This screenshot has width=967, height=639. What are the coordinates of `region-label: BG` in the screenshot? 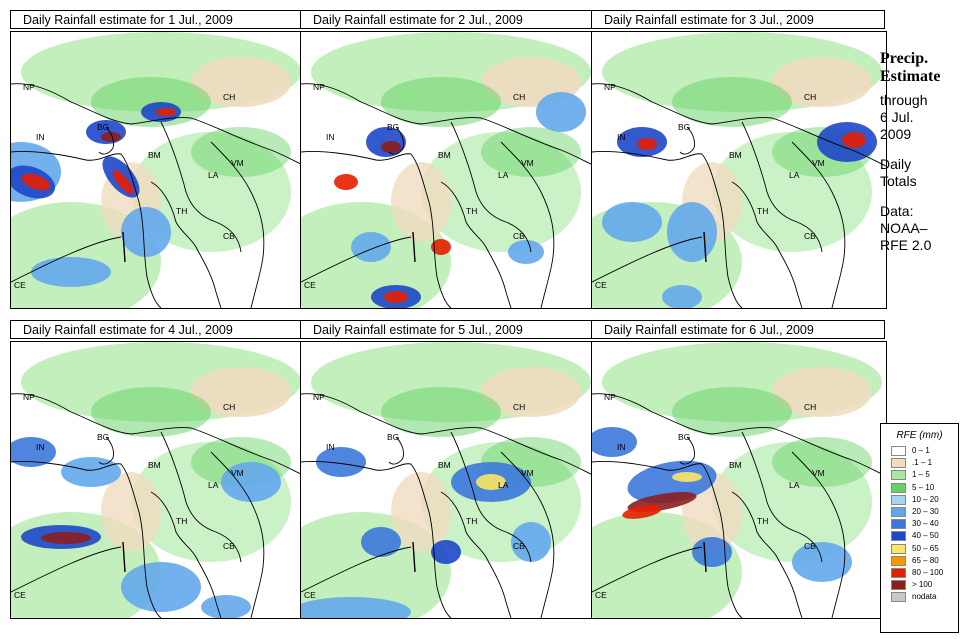 It's located at (103, 127).